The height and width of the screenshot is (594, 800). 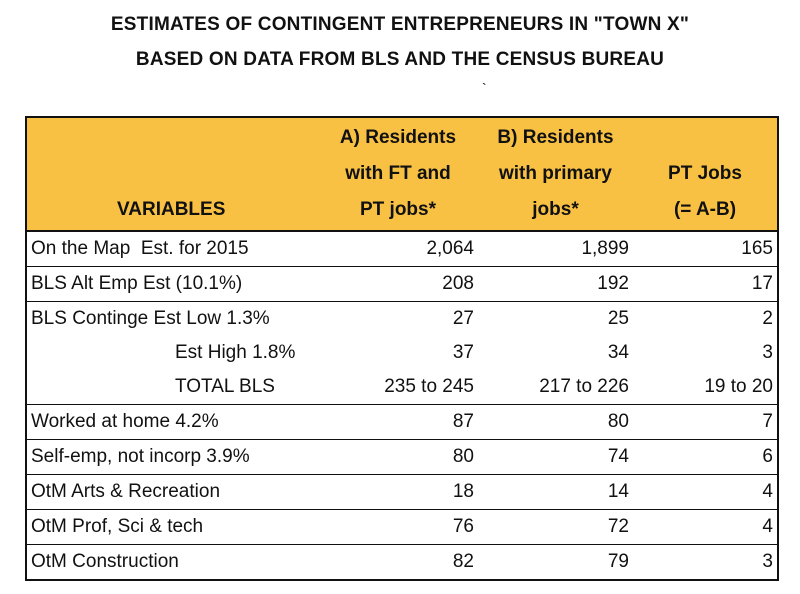 I want to click on row-label: BLS Alt Emp Est (10.1%), so click(x=172, y=284).